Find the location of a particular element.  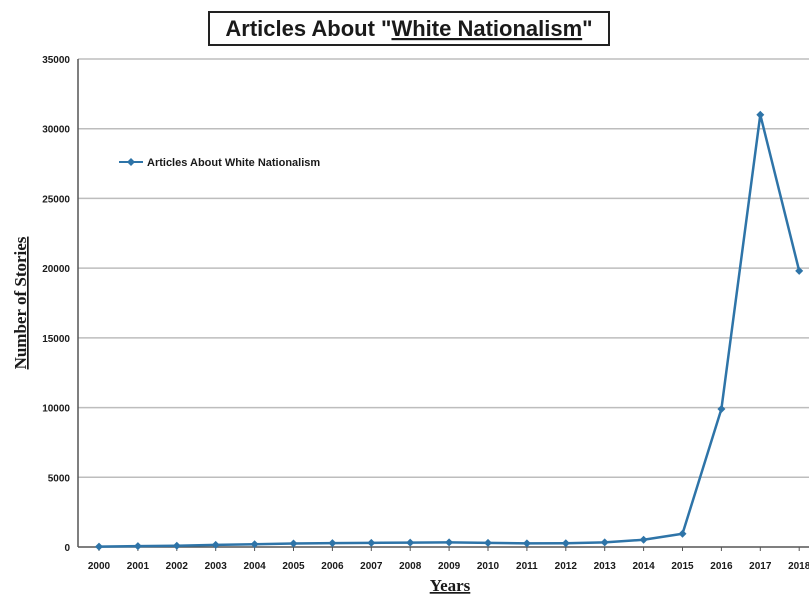

x-tick-label-2007: 2007 is located at coordinates (371, 566).